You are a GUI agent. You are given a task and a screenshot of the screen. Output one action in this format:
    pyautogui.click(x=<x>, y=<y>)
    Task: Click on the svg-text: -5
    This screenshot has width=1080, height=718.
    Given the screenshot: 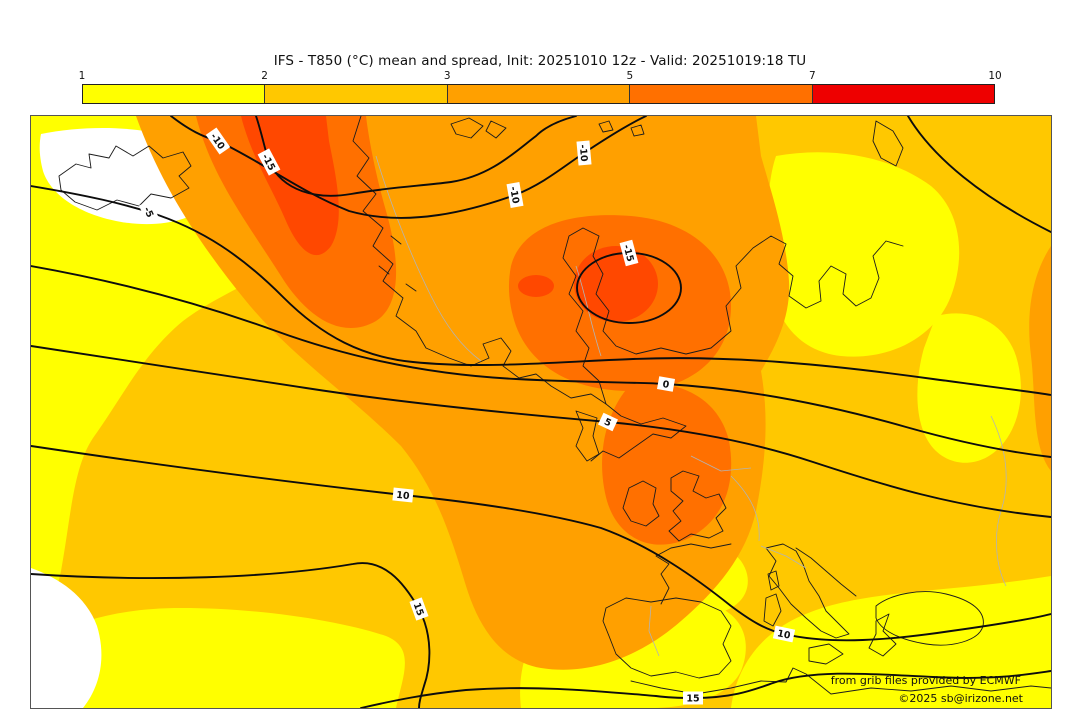 What is the action you would take?
    pyautogui.click(x=148, y=212)
    